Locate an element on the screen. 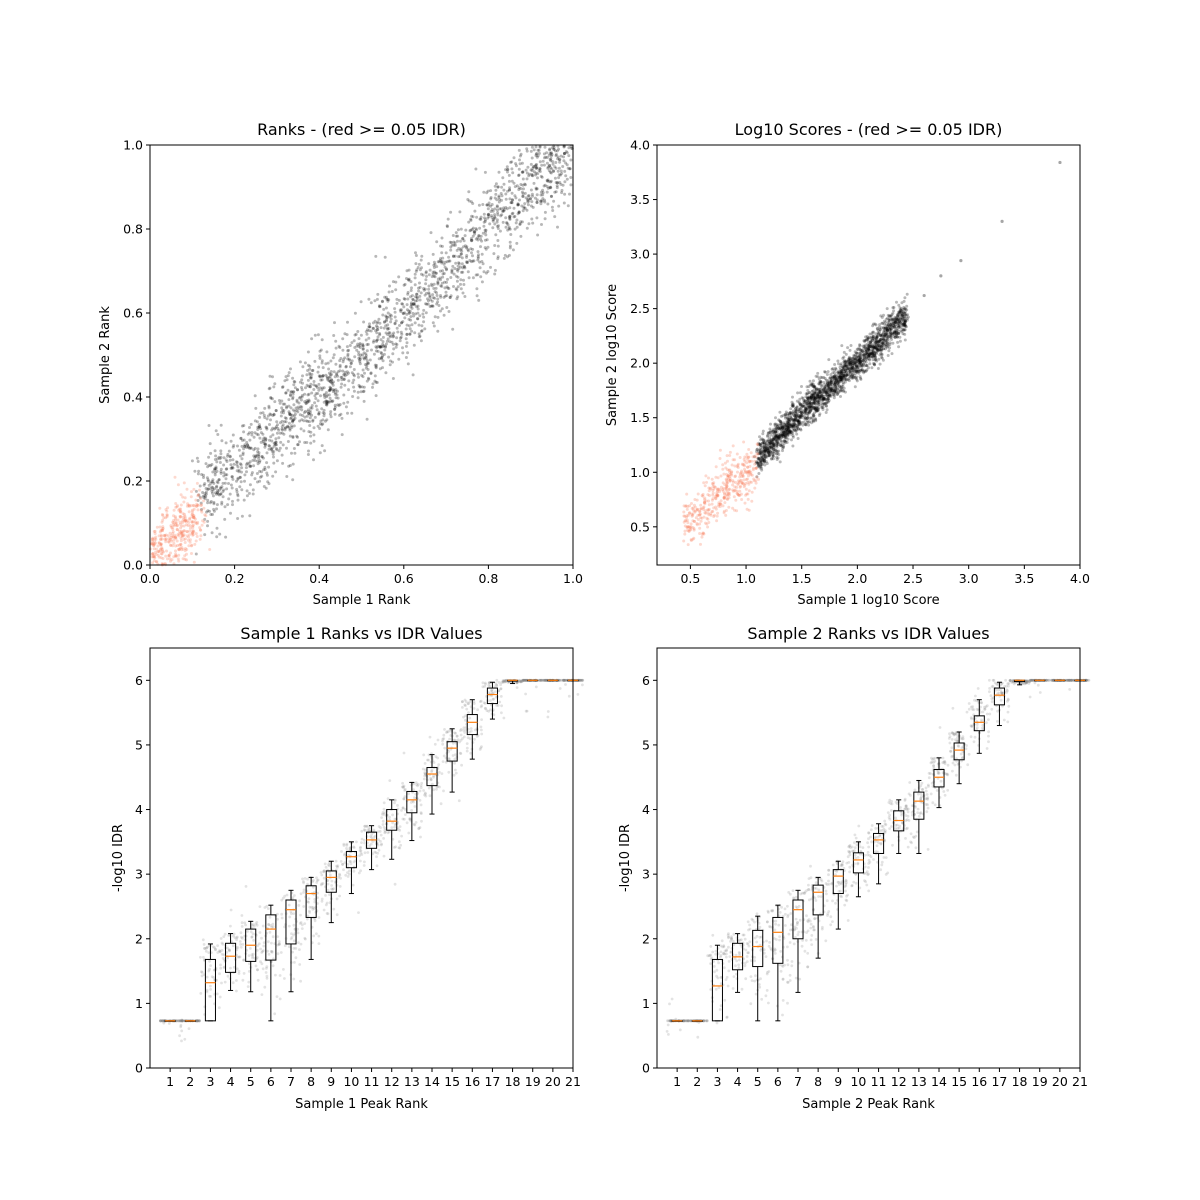  y-tick-label: 1.0 is located at coordinates (133, 145).